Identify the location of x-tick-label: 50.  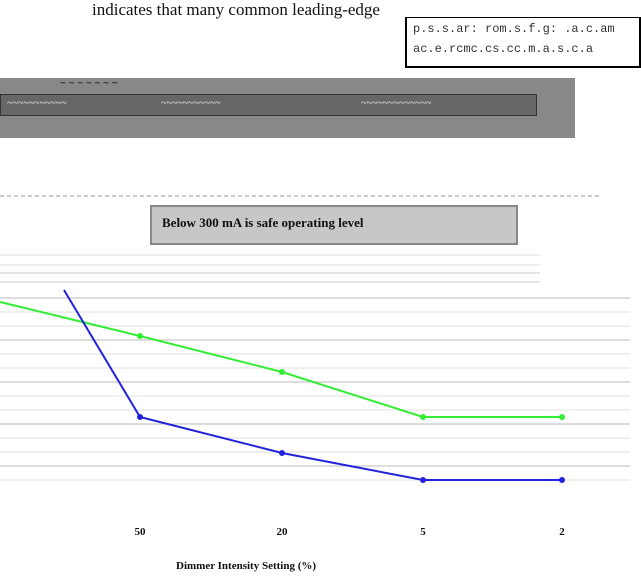
(141, 532).